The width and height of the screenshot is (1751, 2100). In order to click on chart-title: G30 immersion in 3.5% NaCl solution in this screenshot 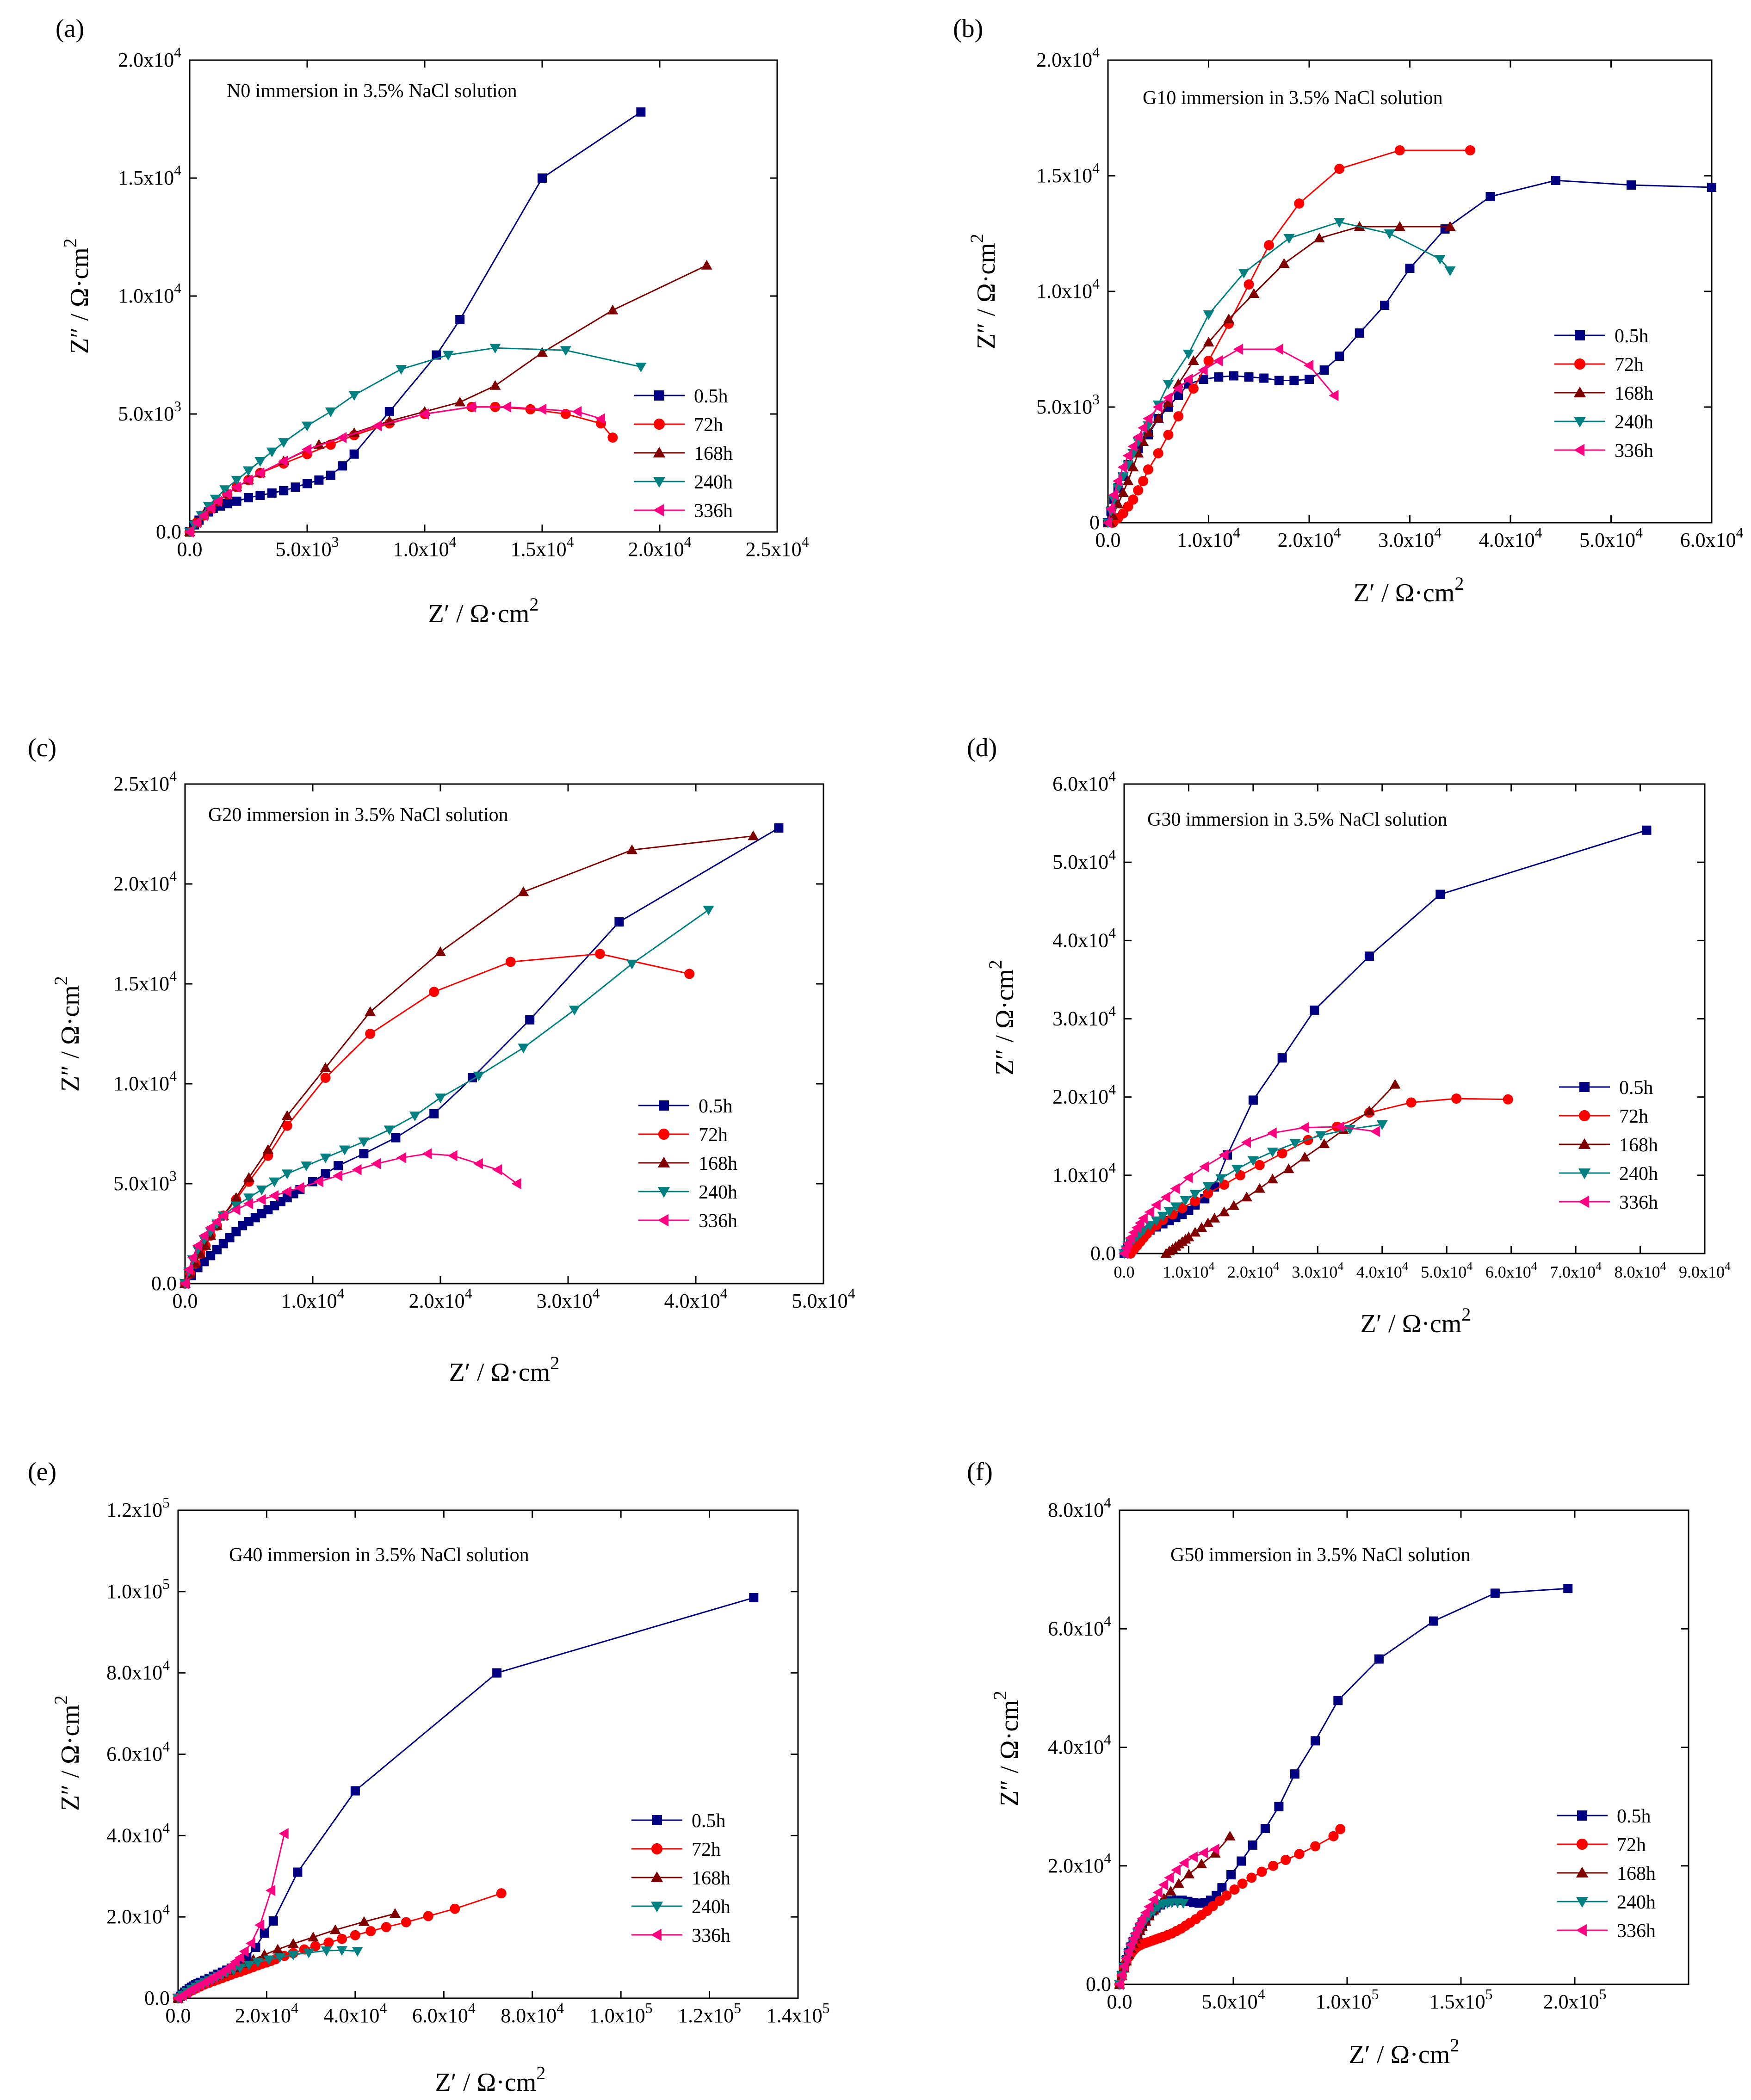, I will do `click(1297, 819)`.